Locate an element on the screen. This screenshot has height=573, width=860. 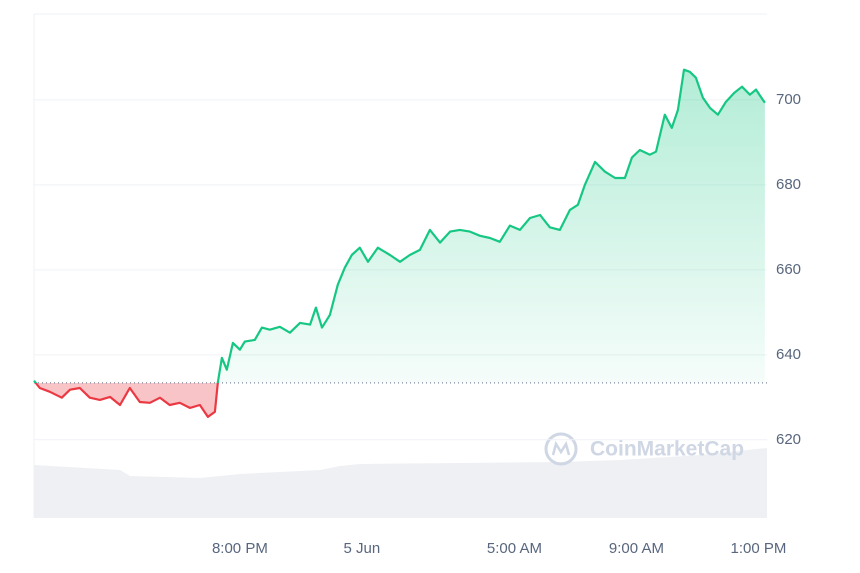
y-tick-label: 660 is located at coordinates (788, 269).